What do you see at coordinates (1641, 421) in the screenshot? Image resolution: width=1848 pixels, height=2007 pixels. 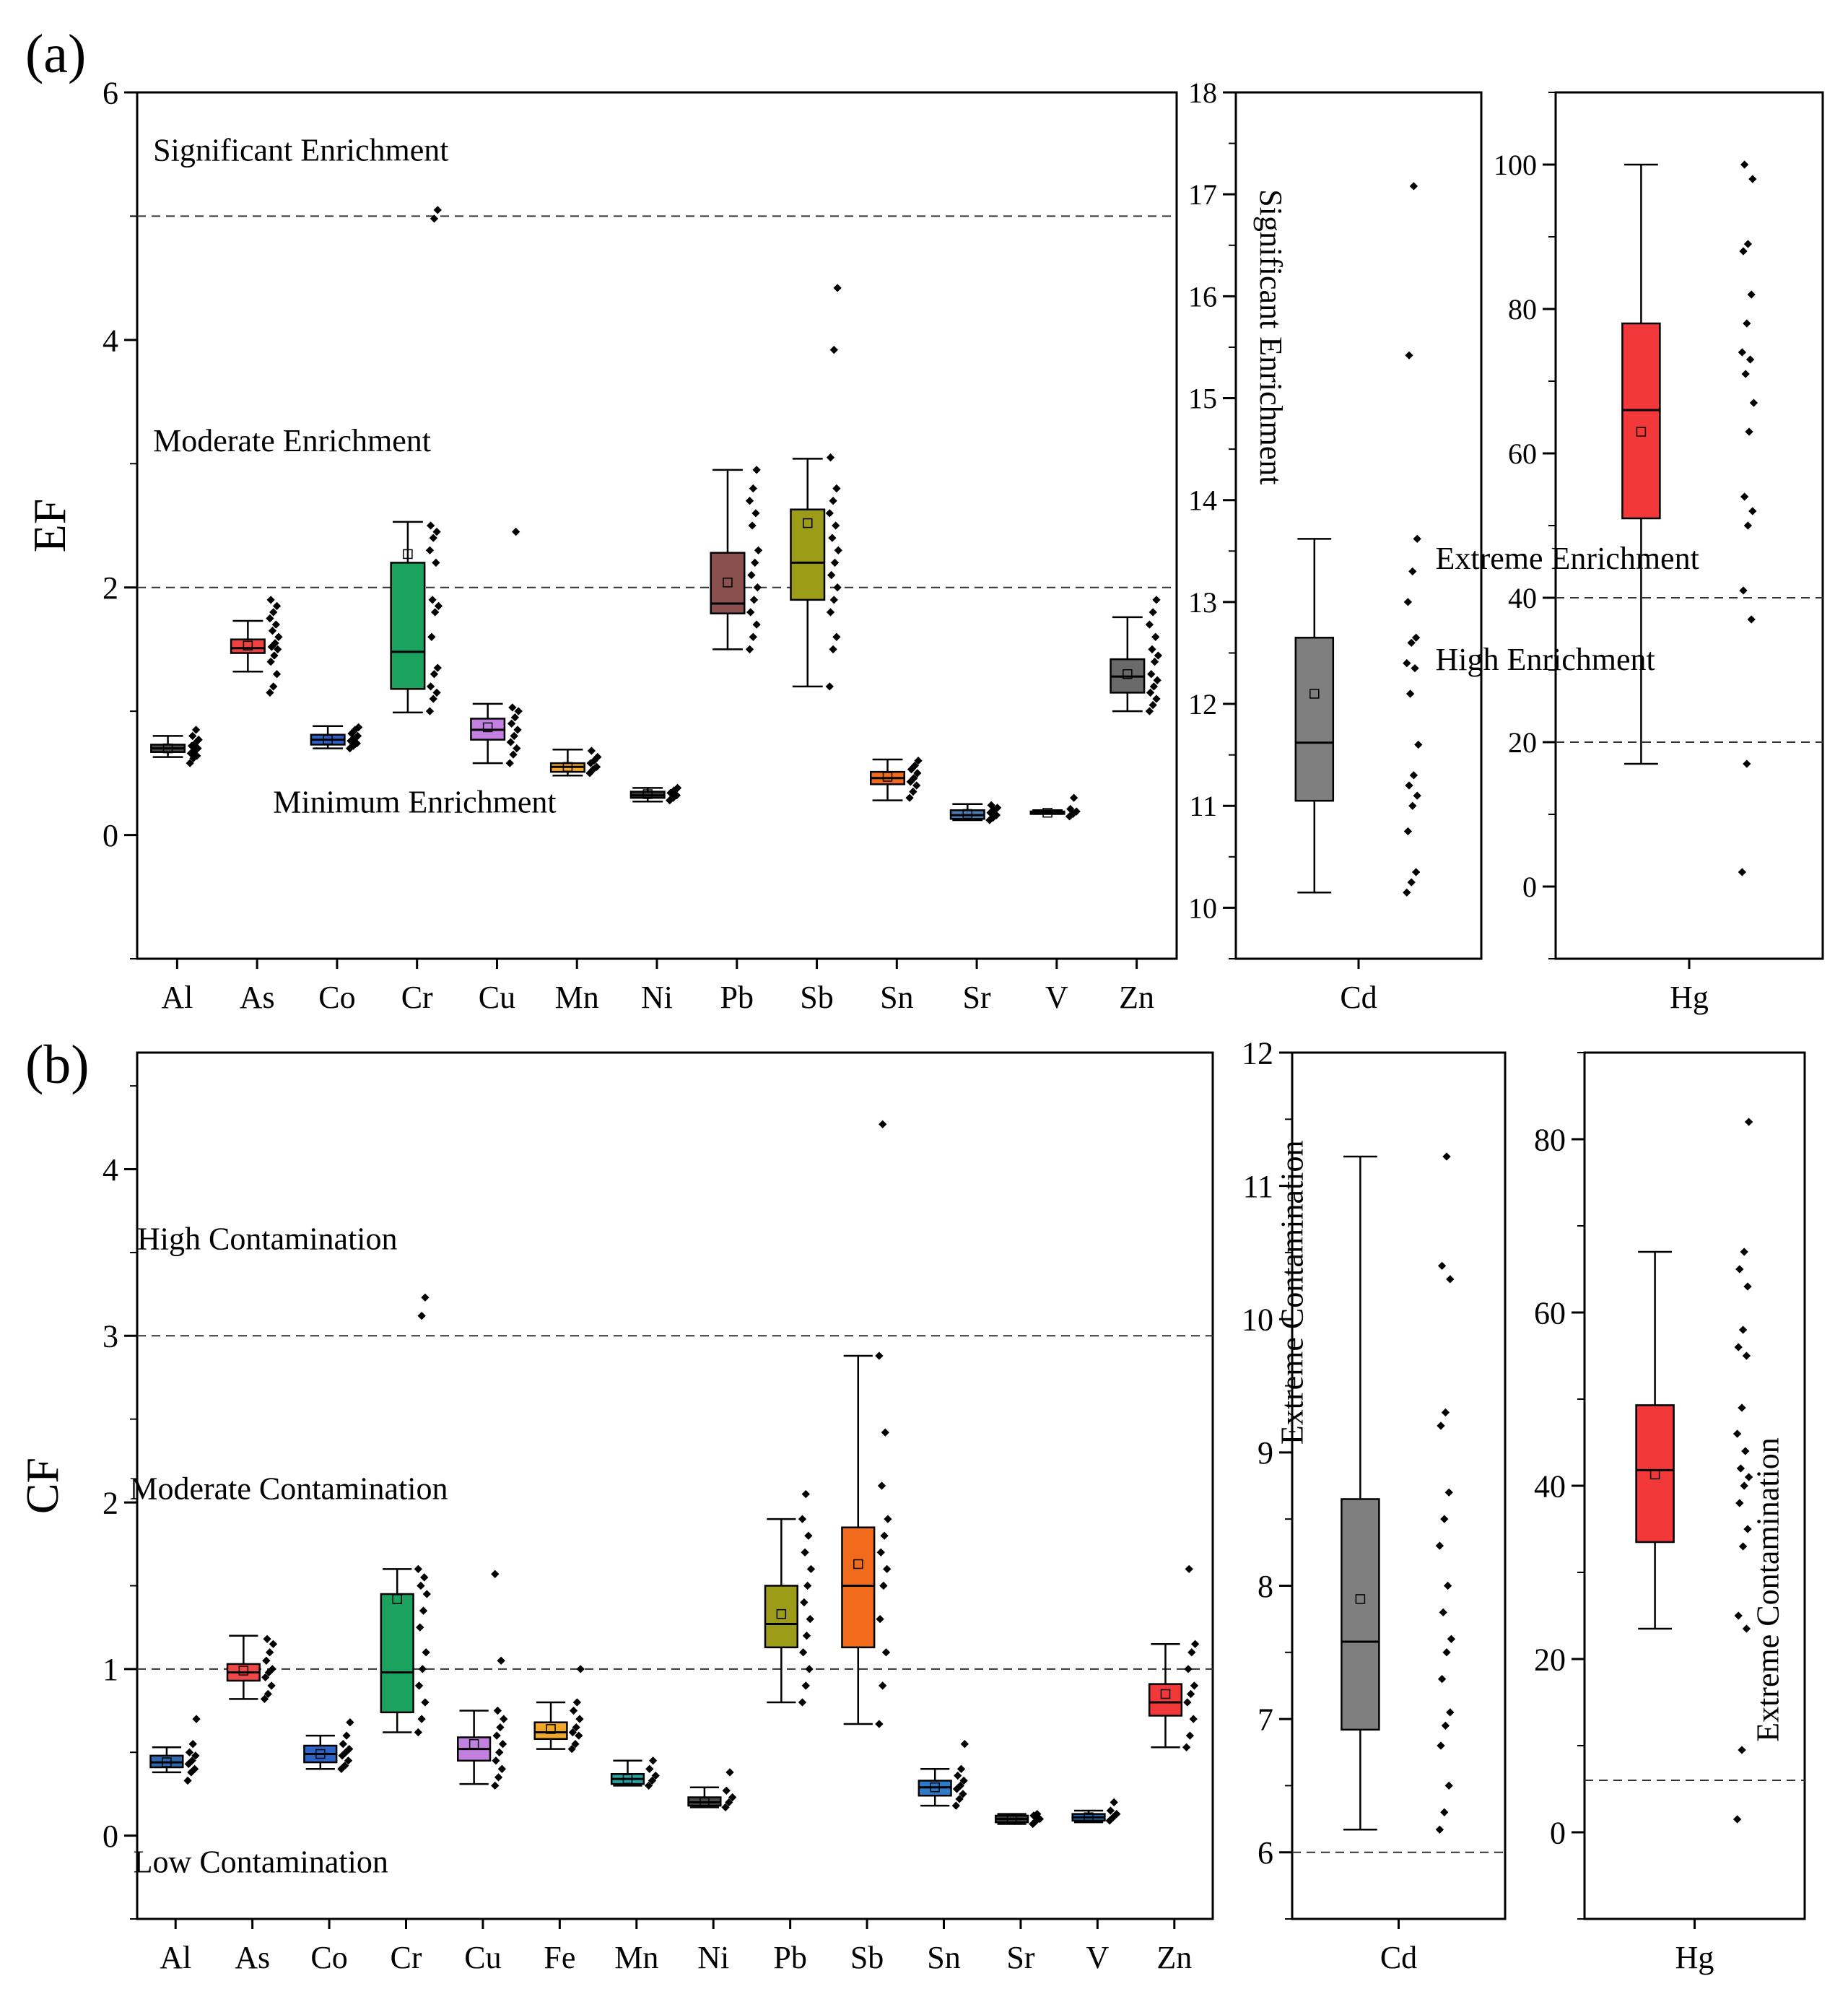 I see `box-hg` at bounding box center [1641, 421].